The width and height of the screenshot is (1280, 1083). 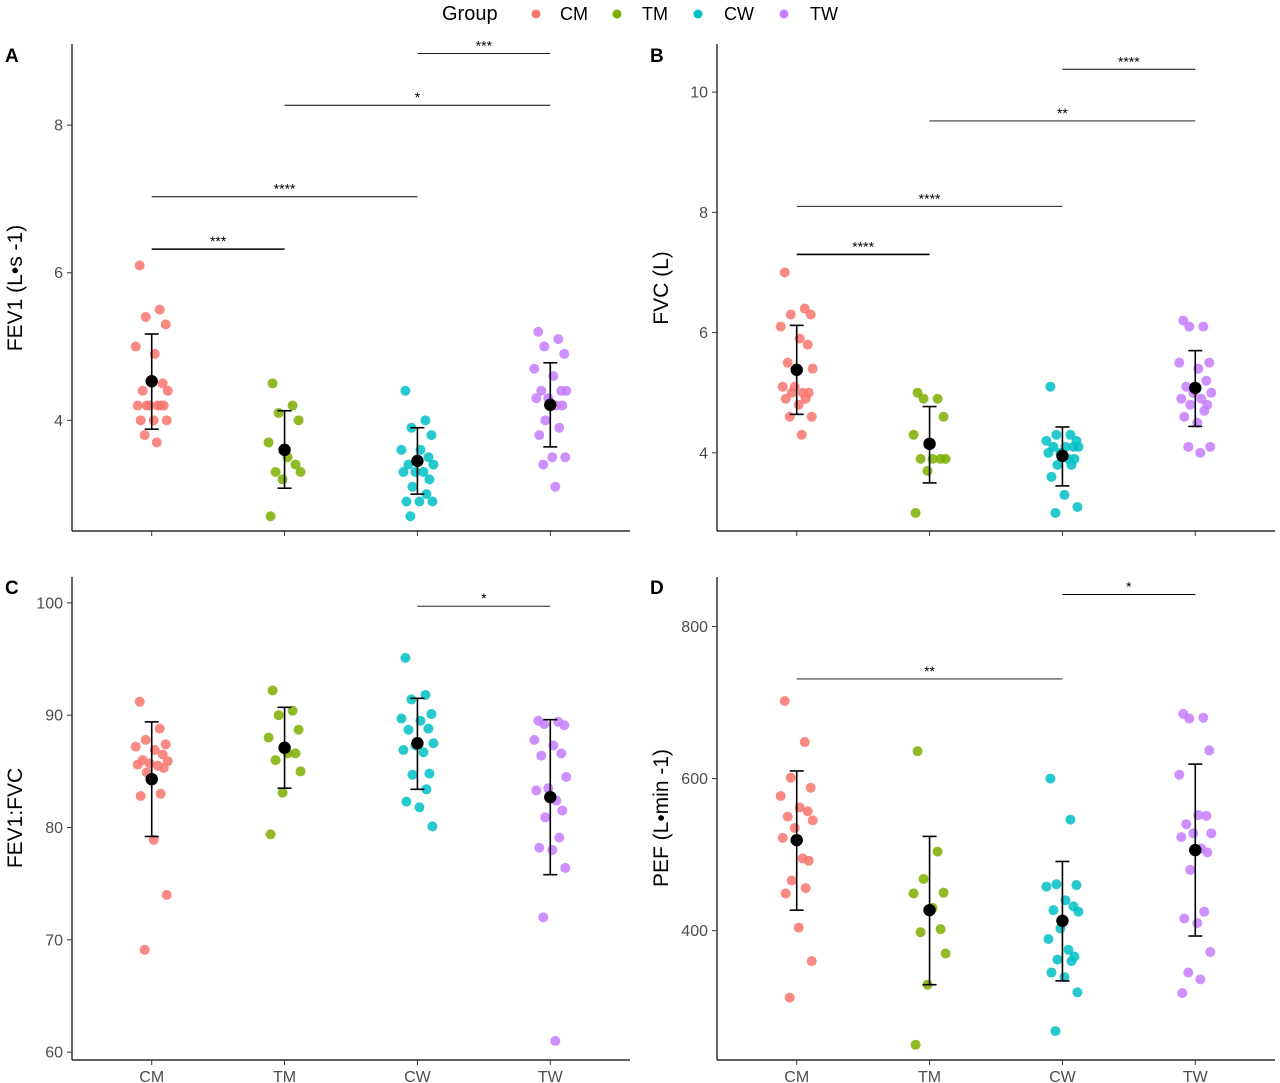 What do you see at coordinates (54, 828) in the screenshot?
I see `y-tick-label: 80` at bounding box center [54, 828].